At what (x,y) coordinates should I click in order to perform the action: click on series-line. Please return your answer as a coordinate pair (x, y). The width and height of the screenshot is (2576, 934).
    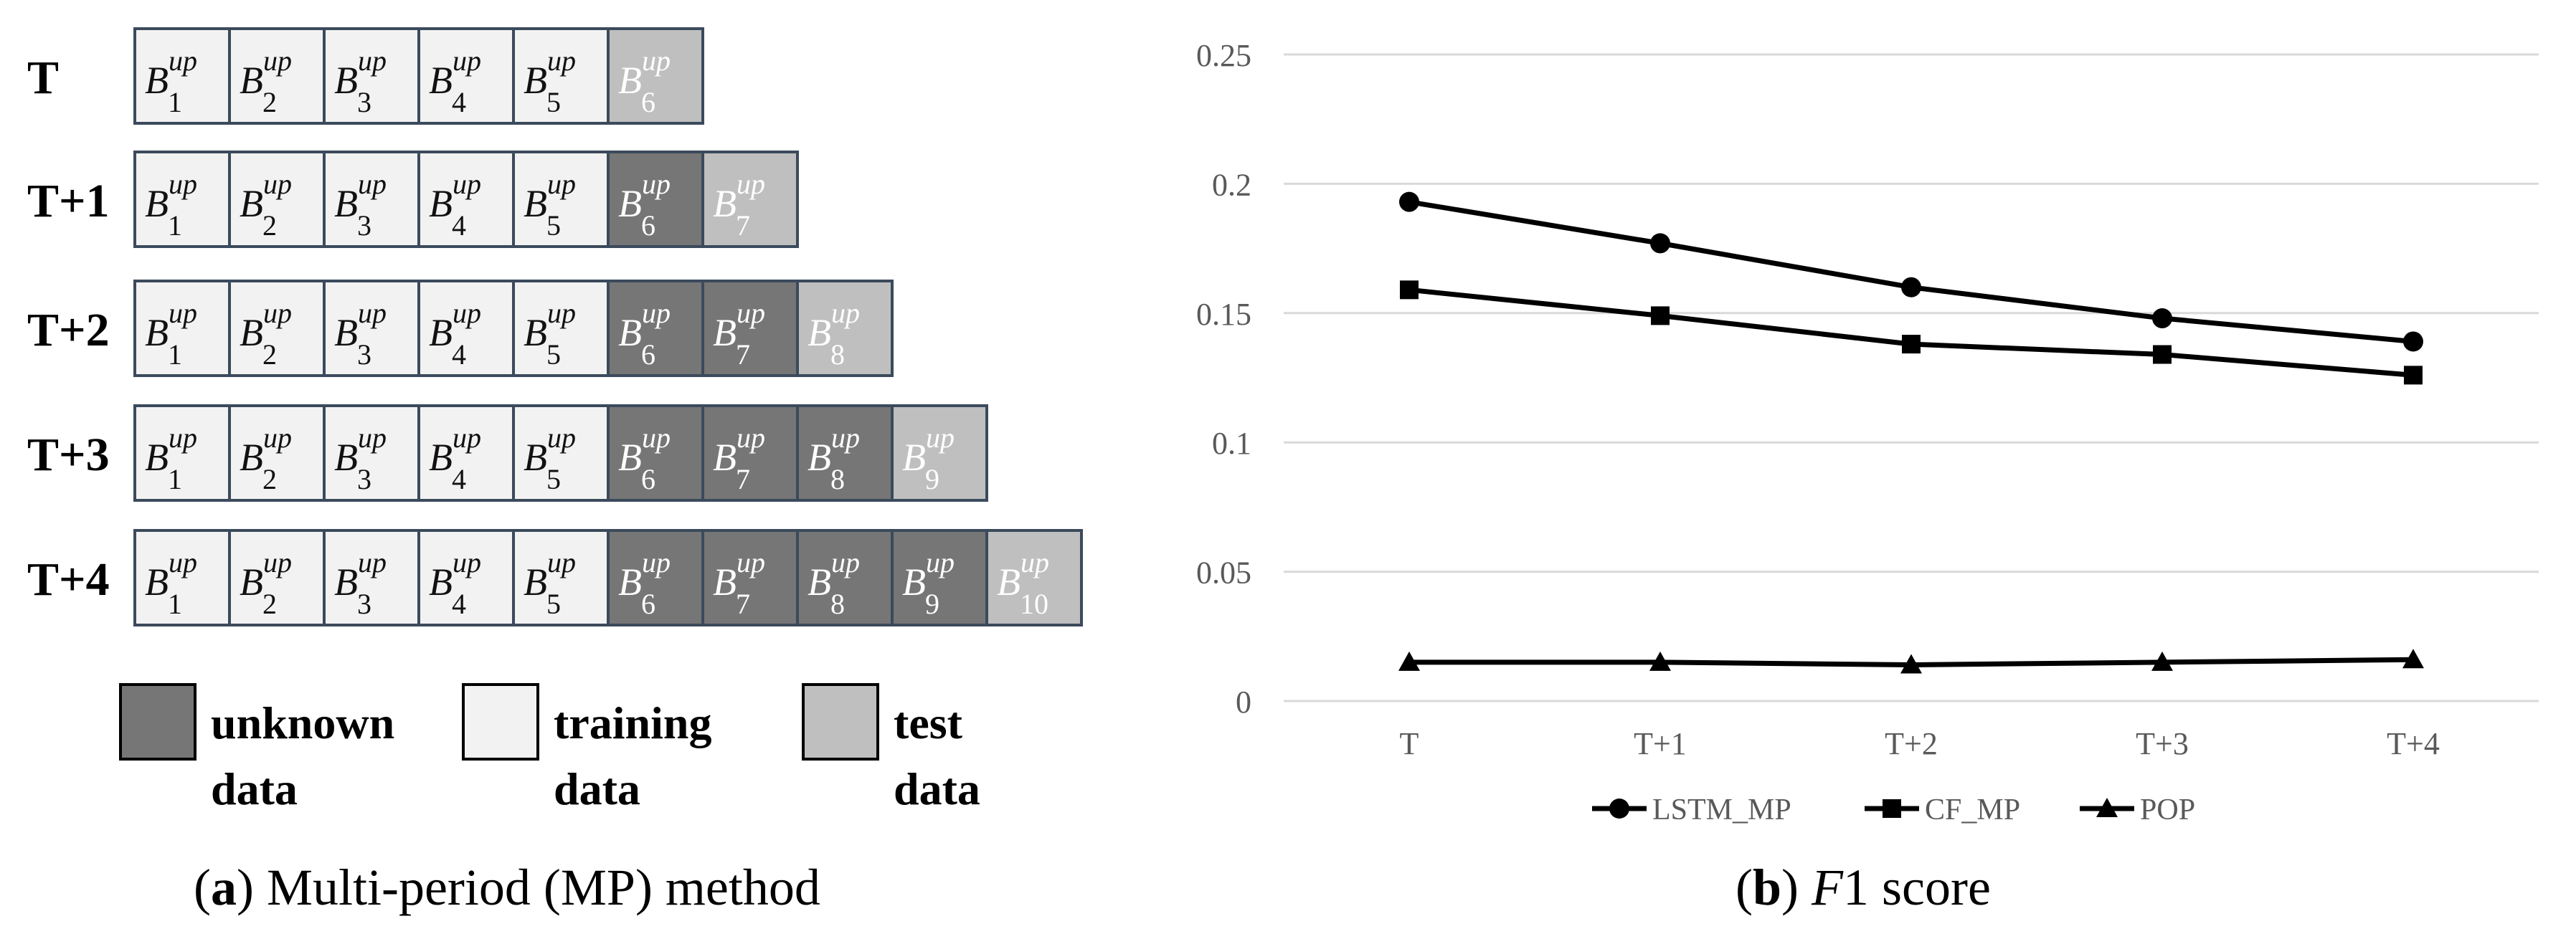
    Looking at the image, I should click on (1911, 332).